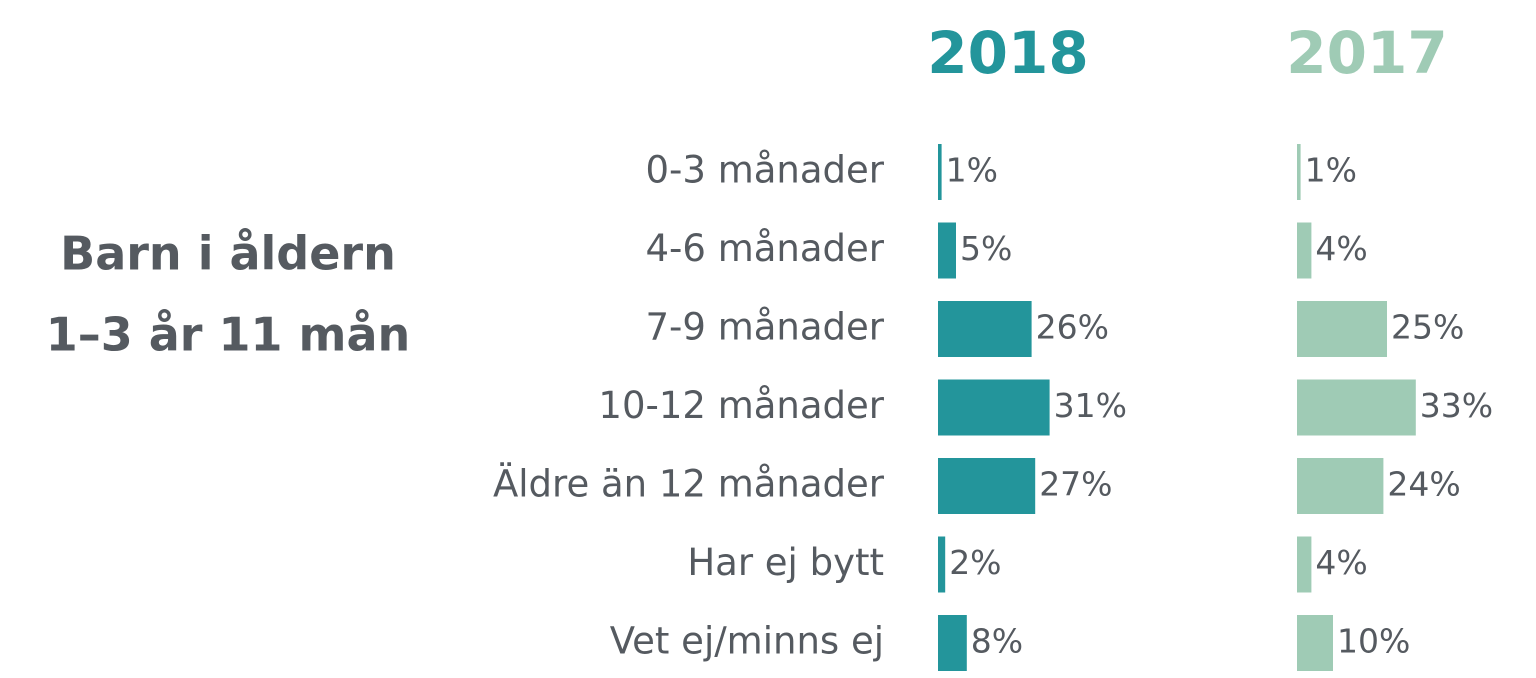  I want to click on legend-entry: 2018, so click(1007, 53).